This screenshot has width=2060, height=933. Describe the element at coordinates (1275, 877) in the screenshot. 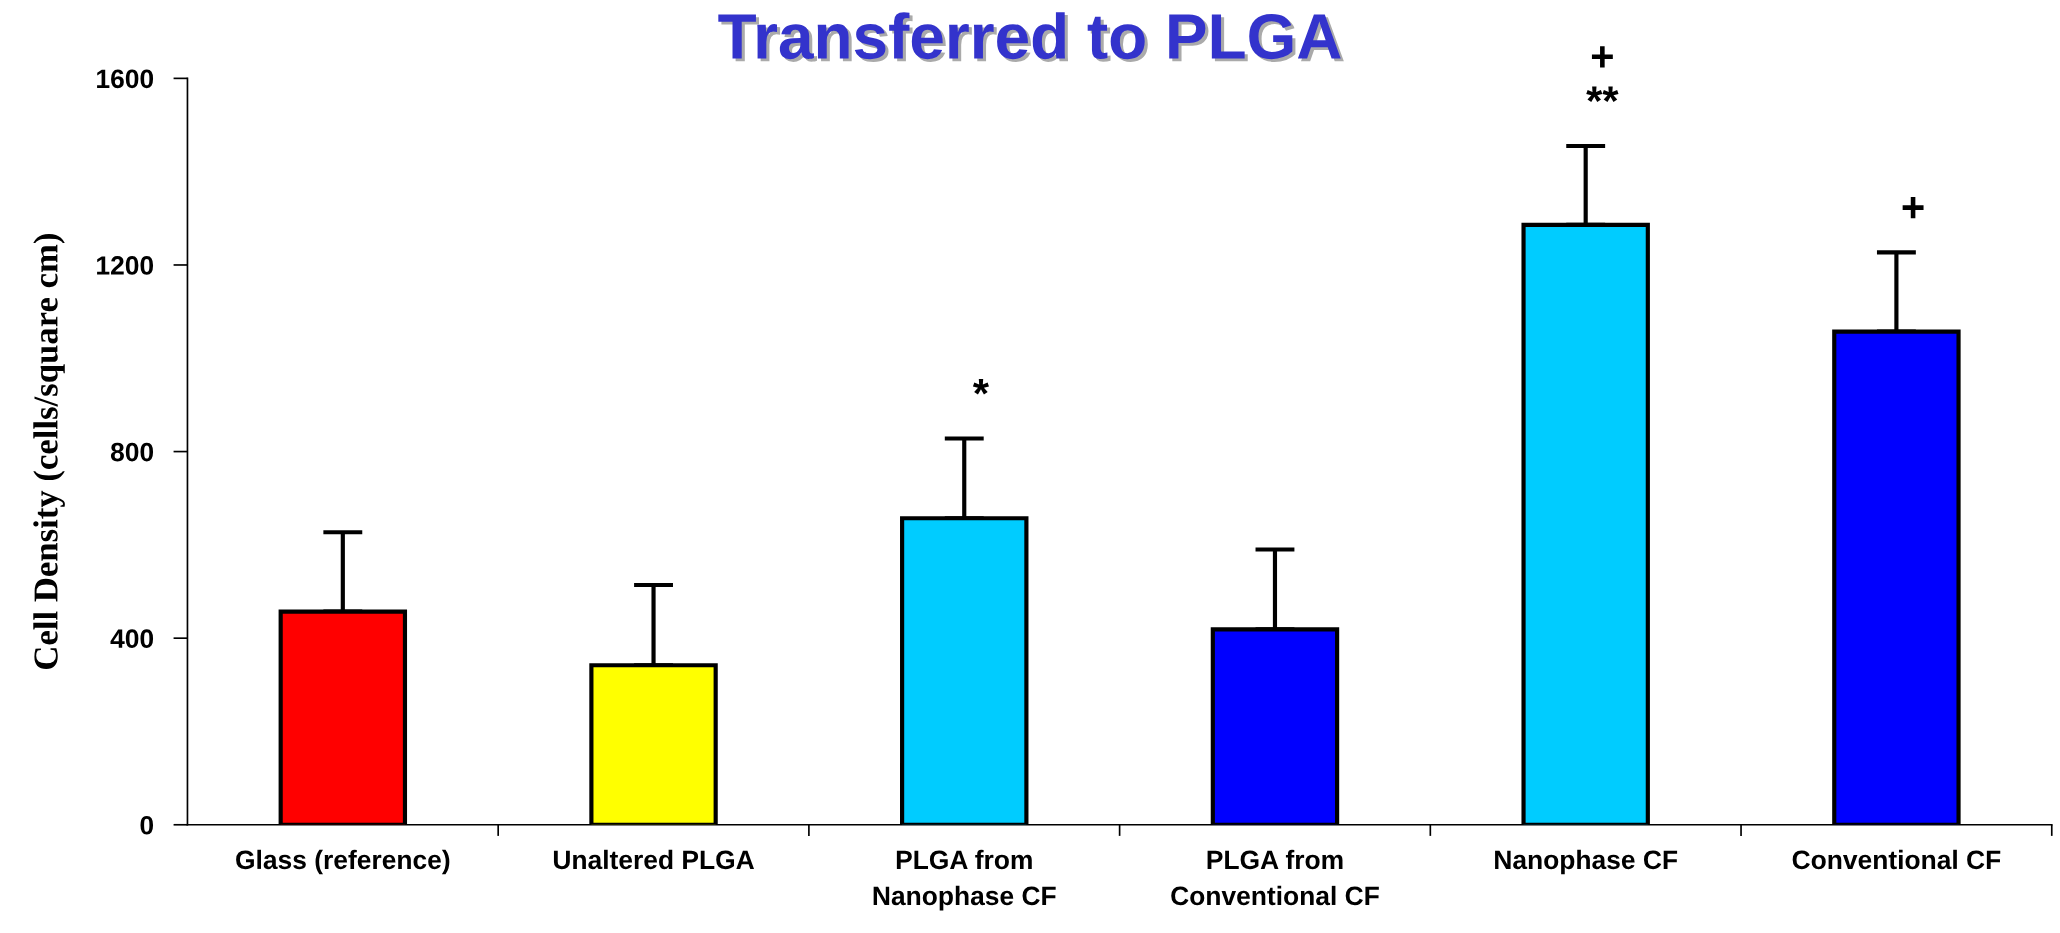

I see `x-tick-label: PLGA from Conventional CF` at that location.